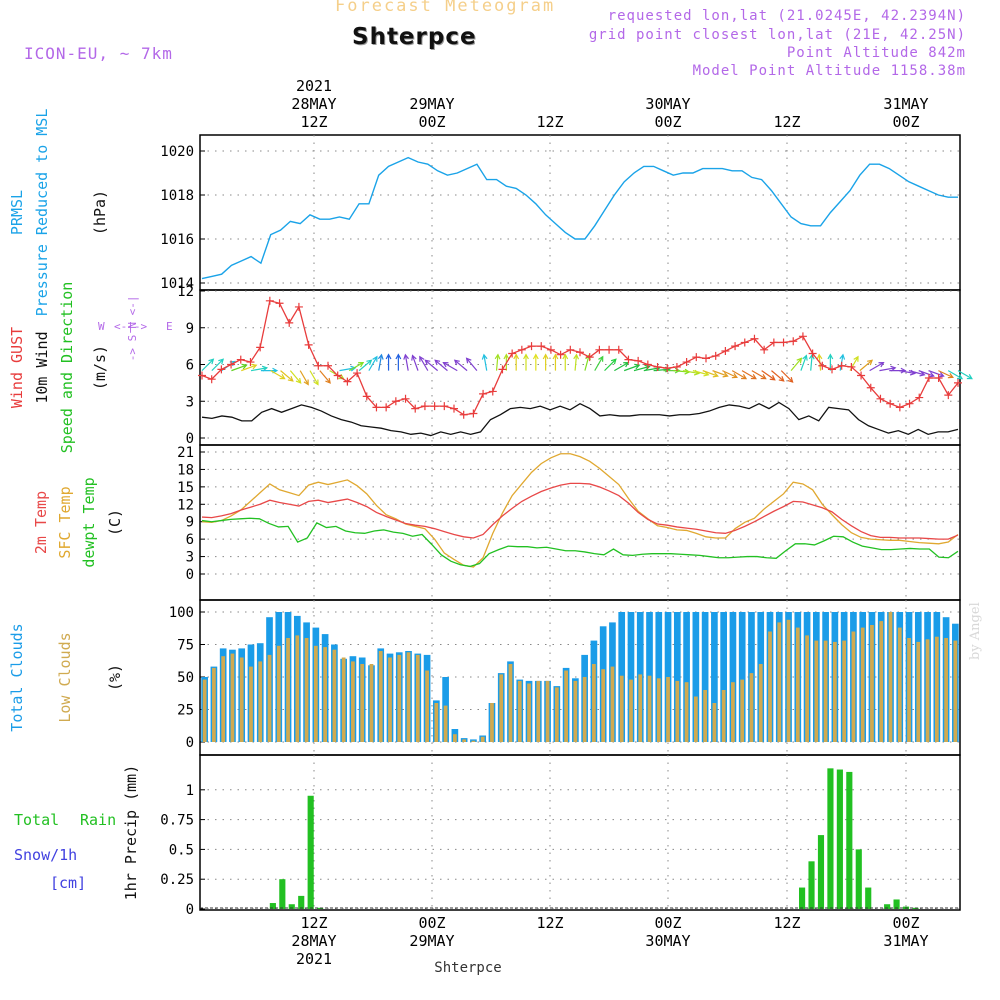 The width and height of the screenshot is (1000, 1000). Describe the element at coordinates (177, 196) in the screenshot. I see `y-tick-label: 1018` at that location.